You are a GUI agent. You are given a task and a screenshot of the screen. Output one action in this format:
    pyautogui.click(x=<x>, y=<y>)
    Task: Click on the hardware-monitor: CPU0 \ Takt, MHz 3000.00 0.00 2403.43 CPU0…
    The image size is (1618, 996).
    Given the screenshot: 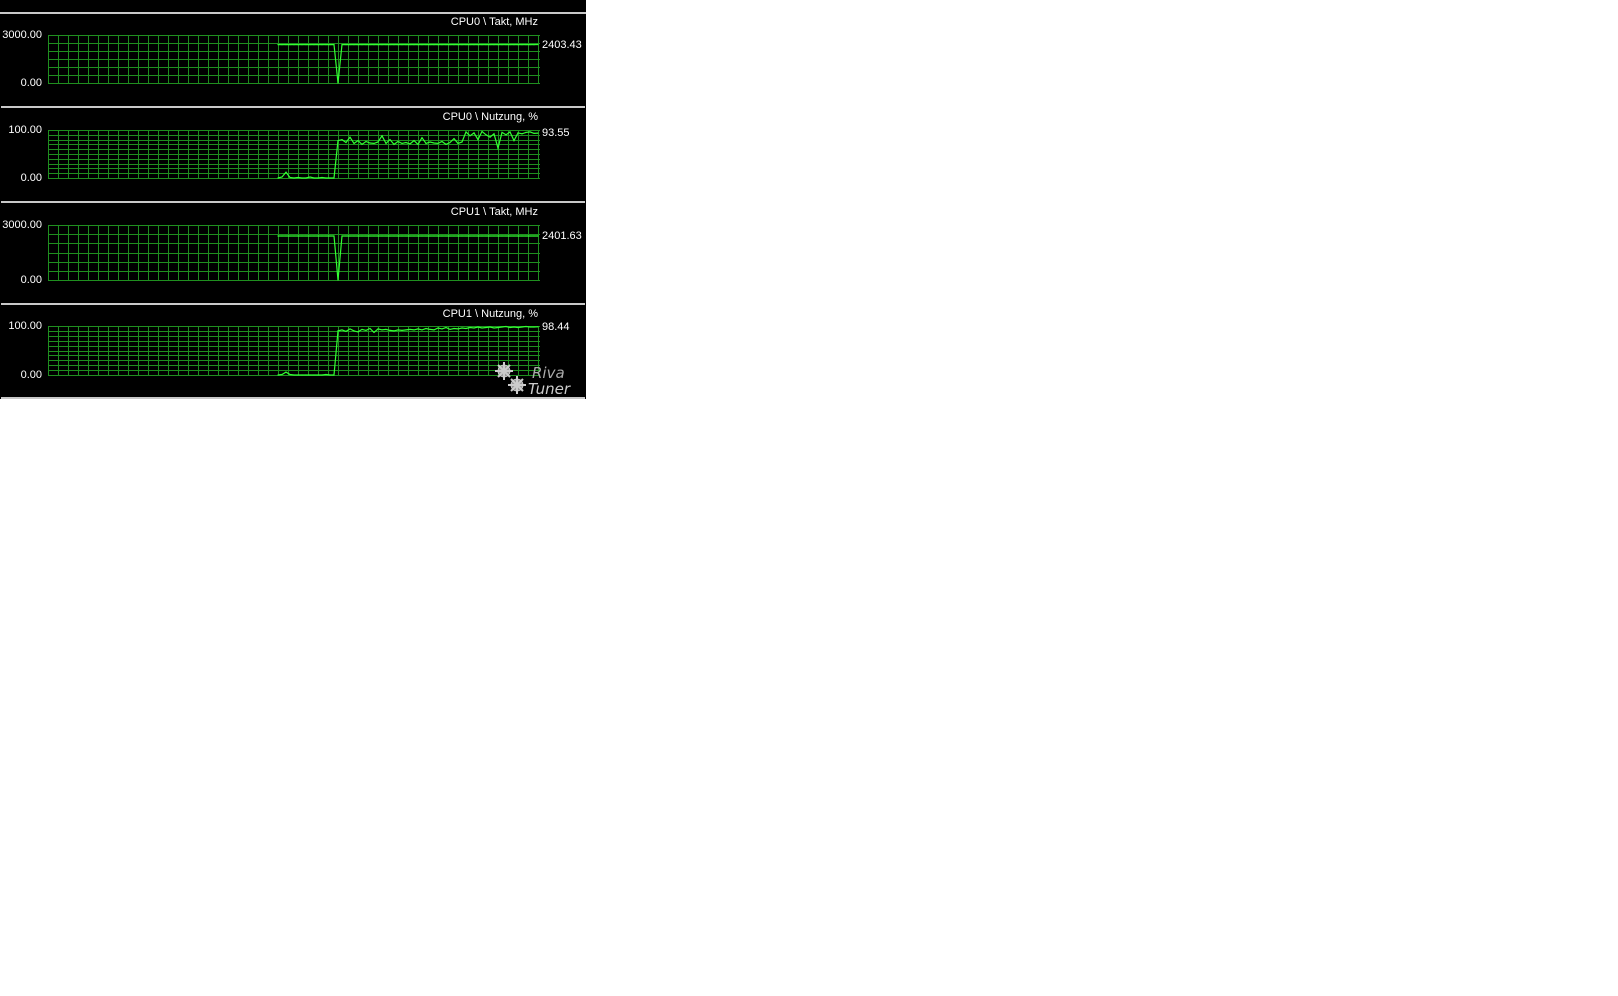 What is the action you would take?
    pyautogui.click(x=293, y=199)
    